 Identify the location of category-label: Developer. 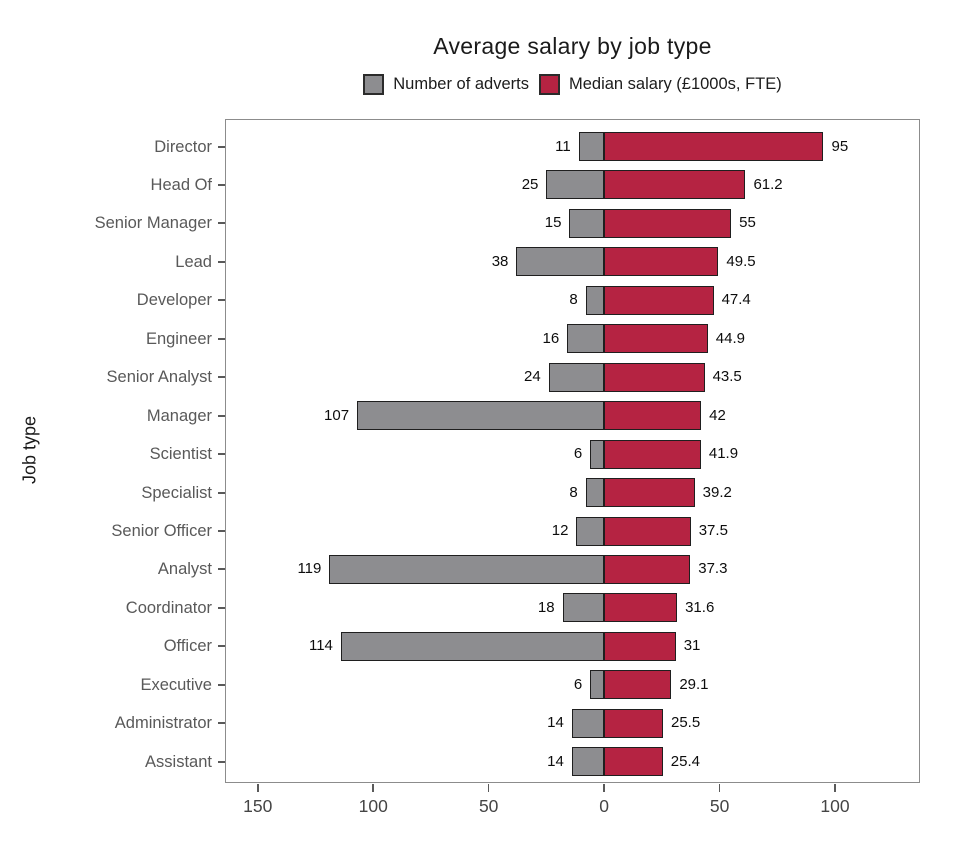
(174, 300).